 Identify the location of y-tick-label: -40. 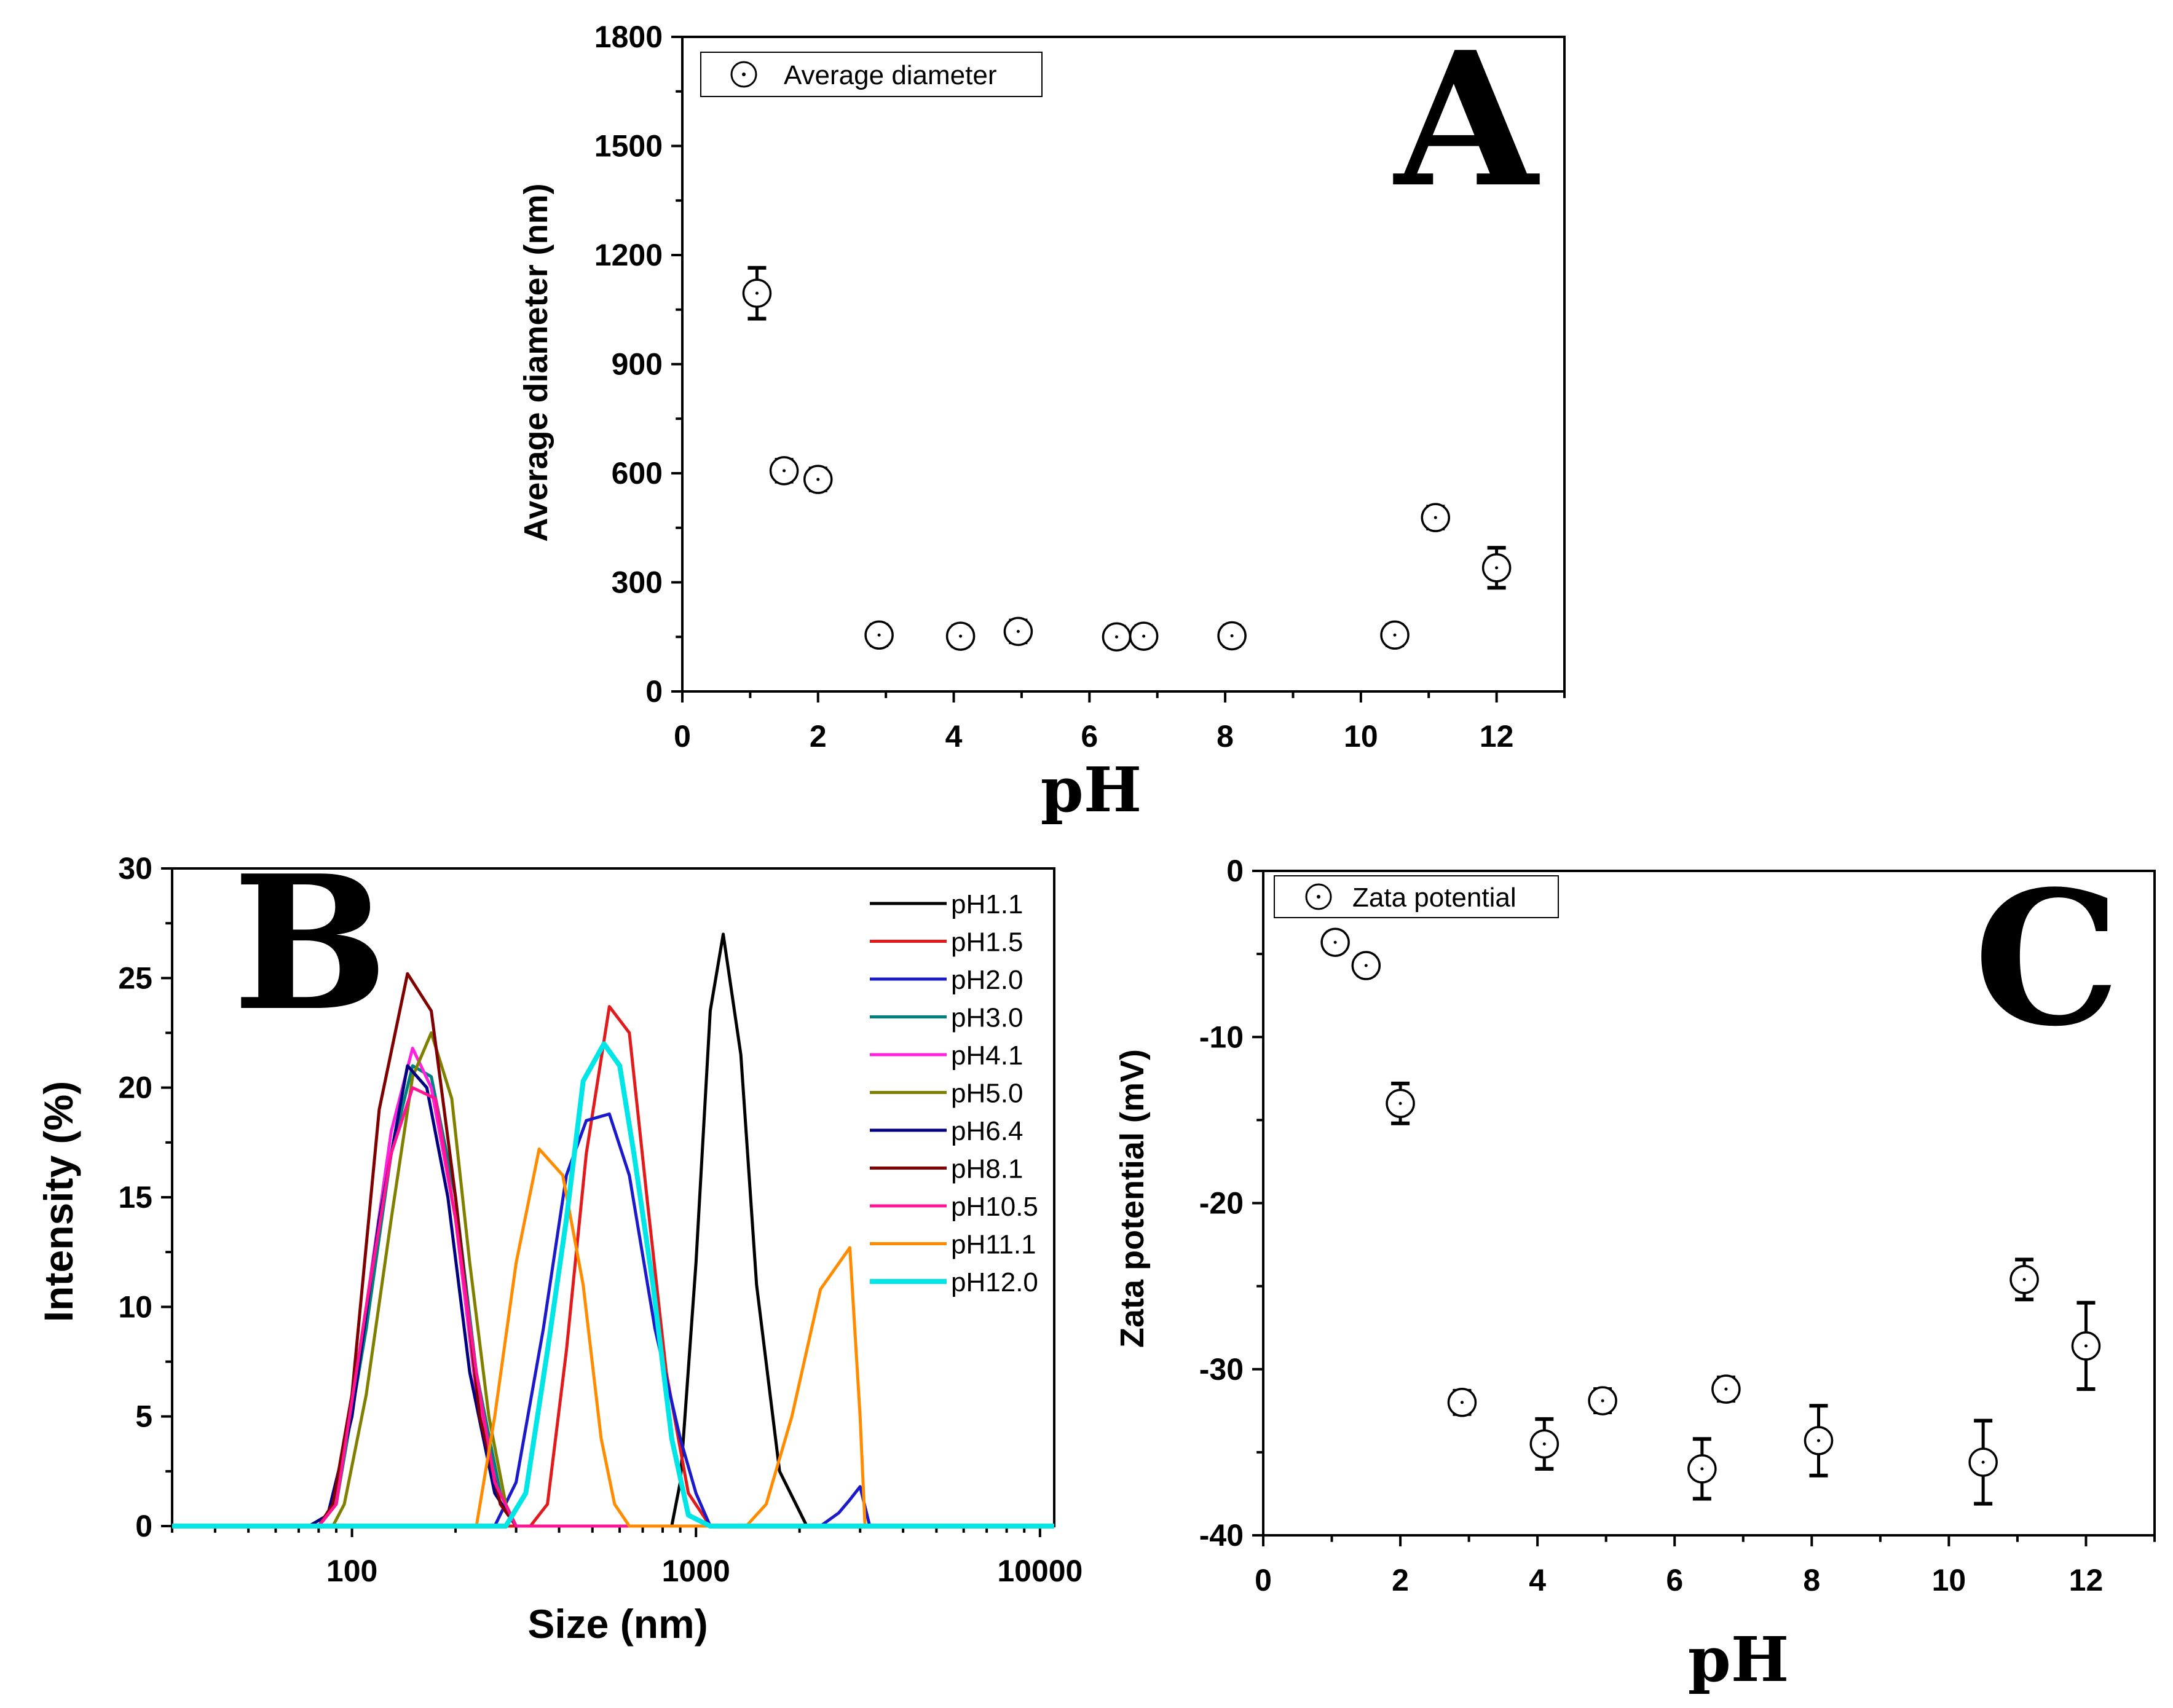
(1221, 1535).